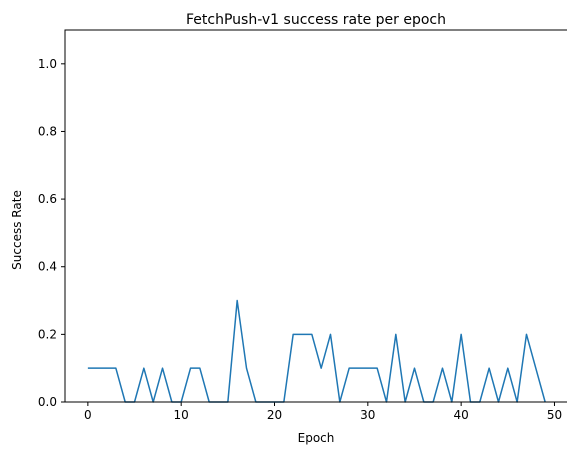 Image resolution: width=567 pixels, height=460 pixels. What do you see at coordinates (181, 415) in the screenshot?
I see `x-tick-label: 10` at bounding box center [181, 415].